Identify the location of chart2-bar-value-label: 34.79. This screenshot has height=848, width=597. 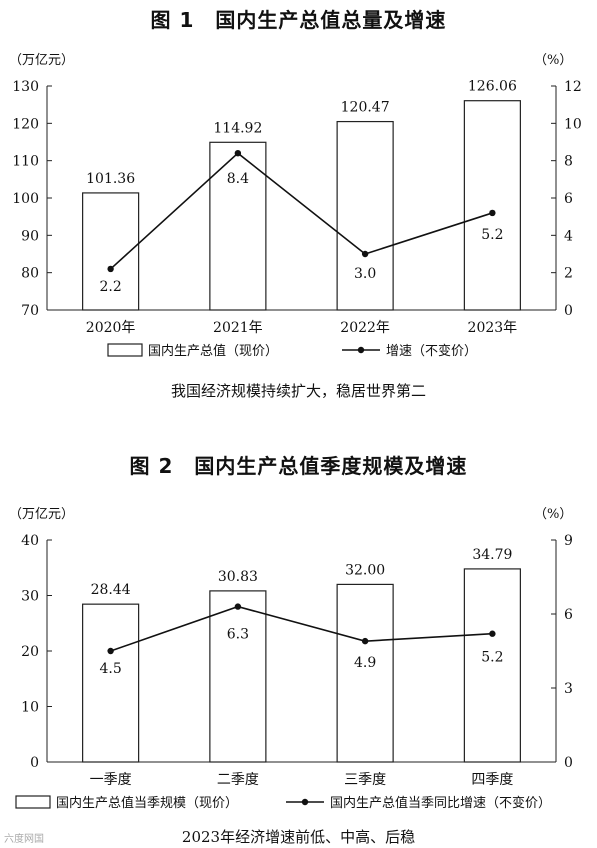
(492, 555).